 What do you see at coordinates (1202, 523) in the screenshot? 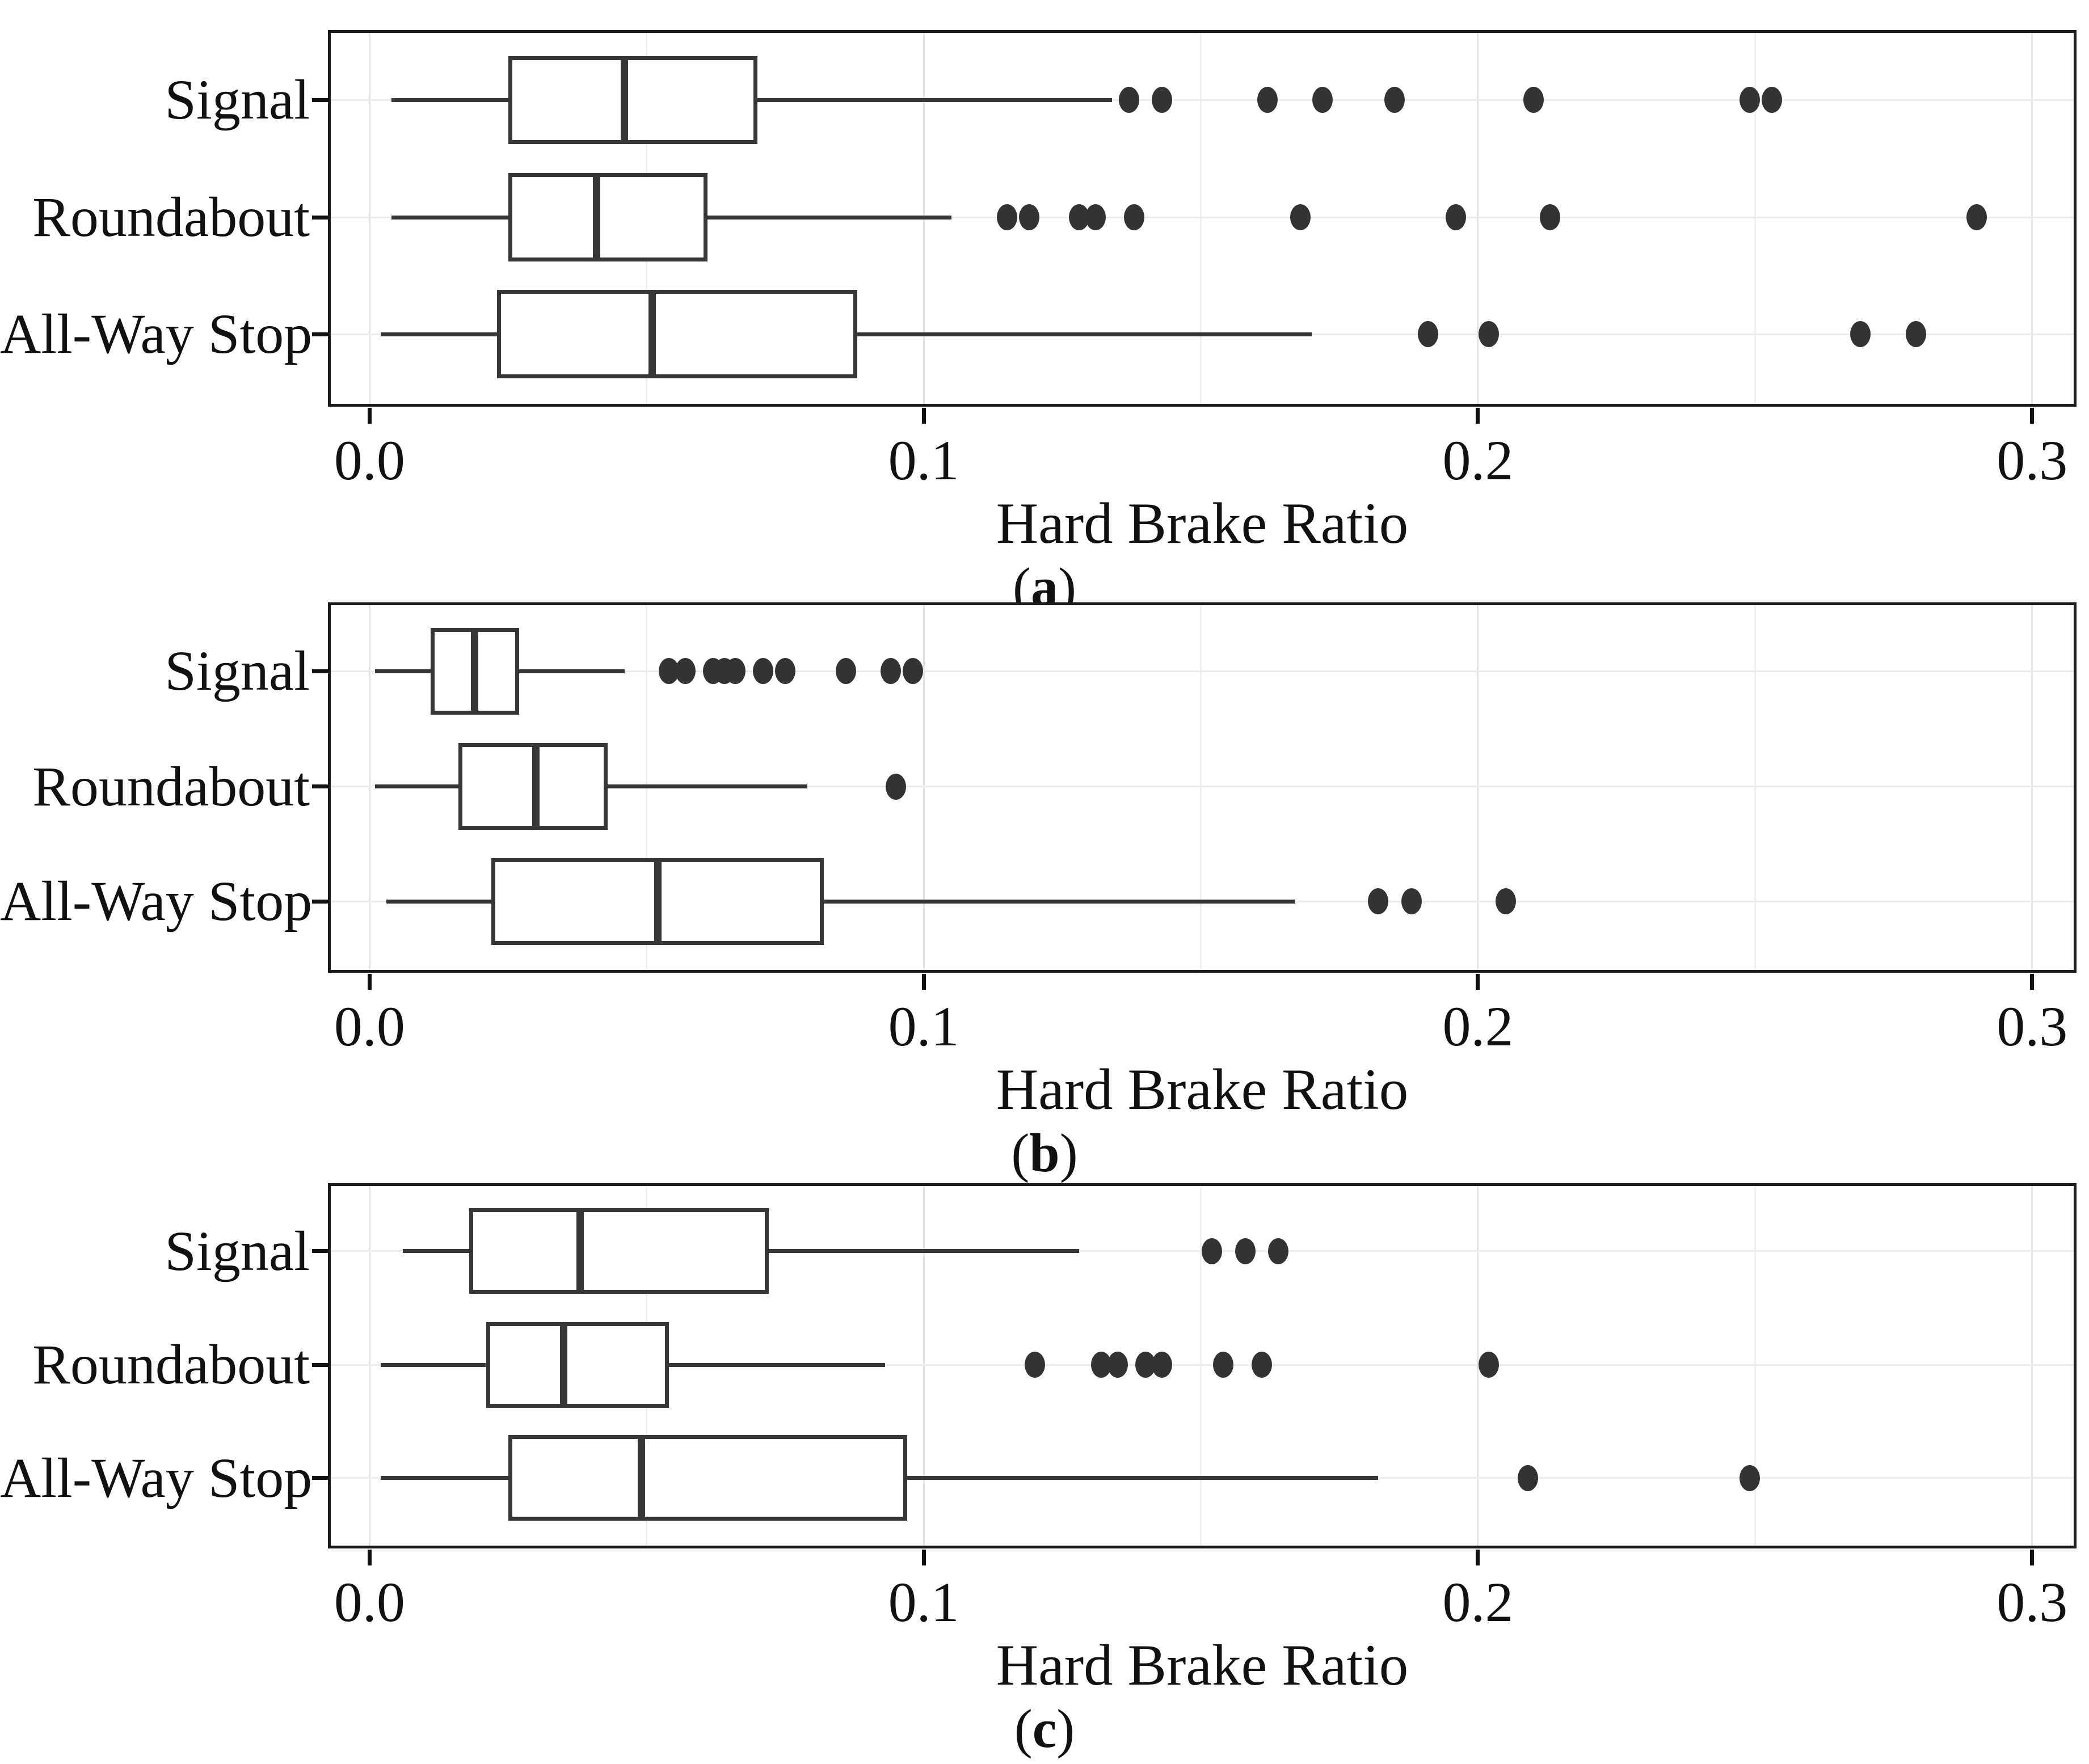
I see `panel-a-x-axis-title: Hard Brake Ratio` at bounding box center [1202, 523].